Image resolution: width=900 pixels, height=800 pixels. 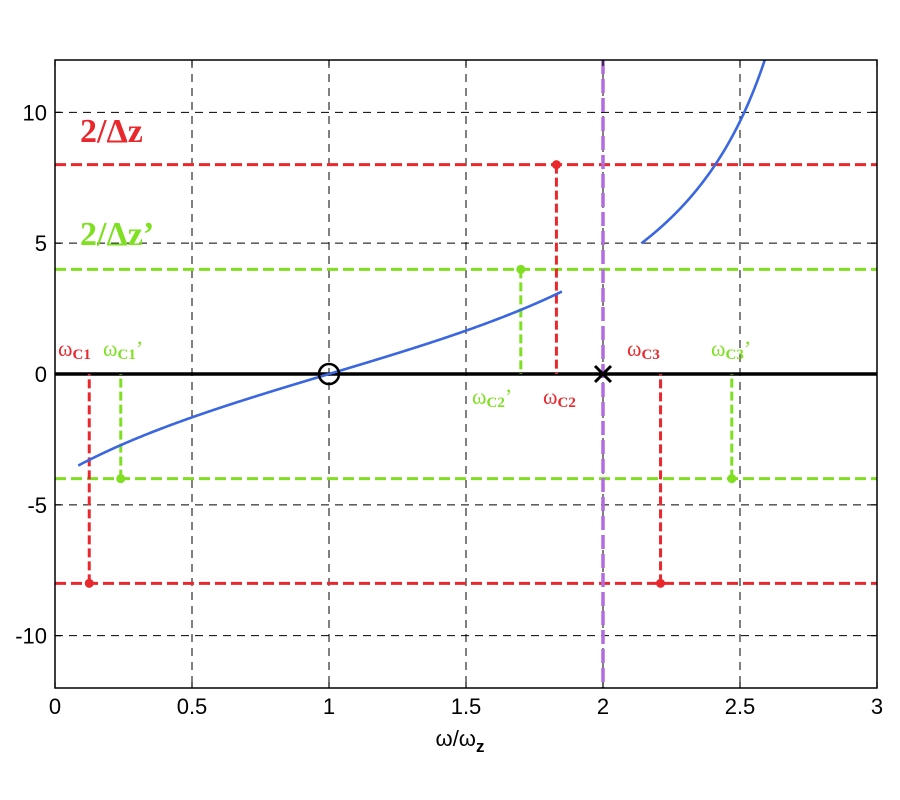 What do you see at coordinates (492, 397) in the screenshot?
I see `crossing-label: ωC2’` at bounding box center [492, 397].